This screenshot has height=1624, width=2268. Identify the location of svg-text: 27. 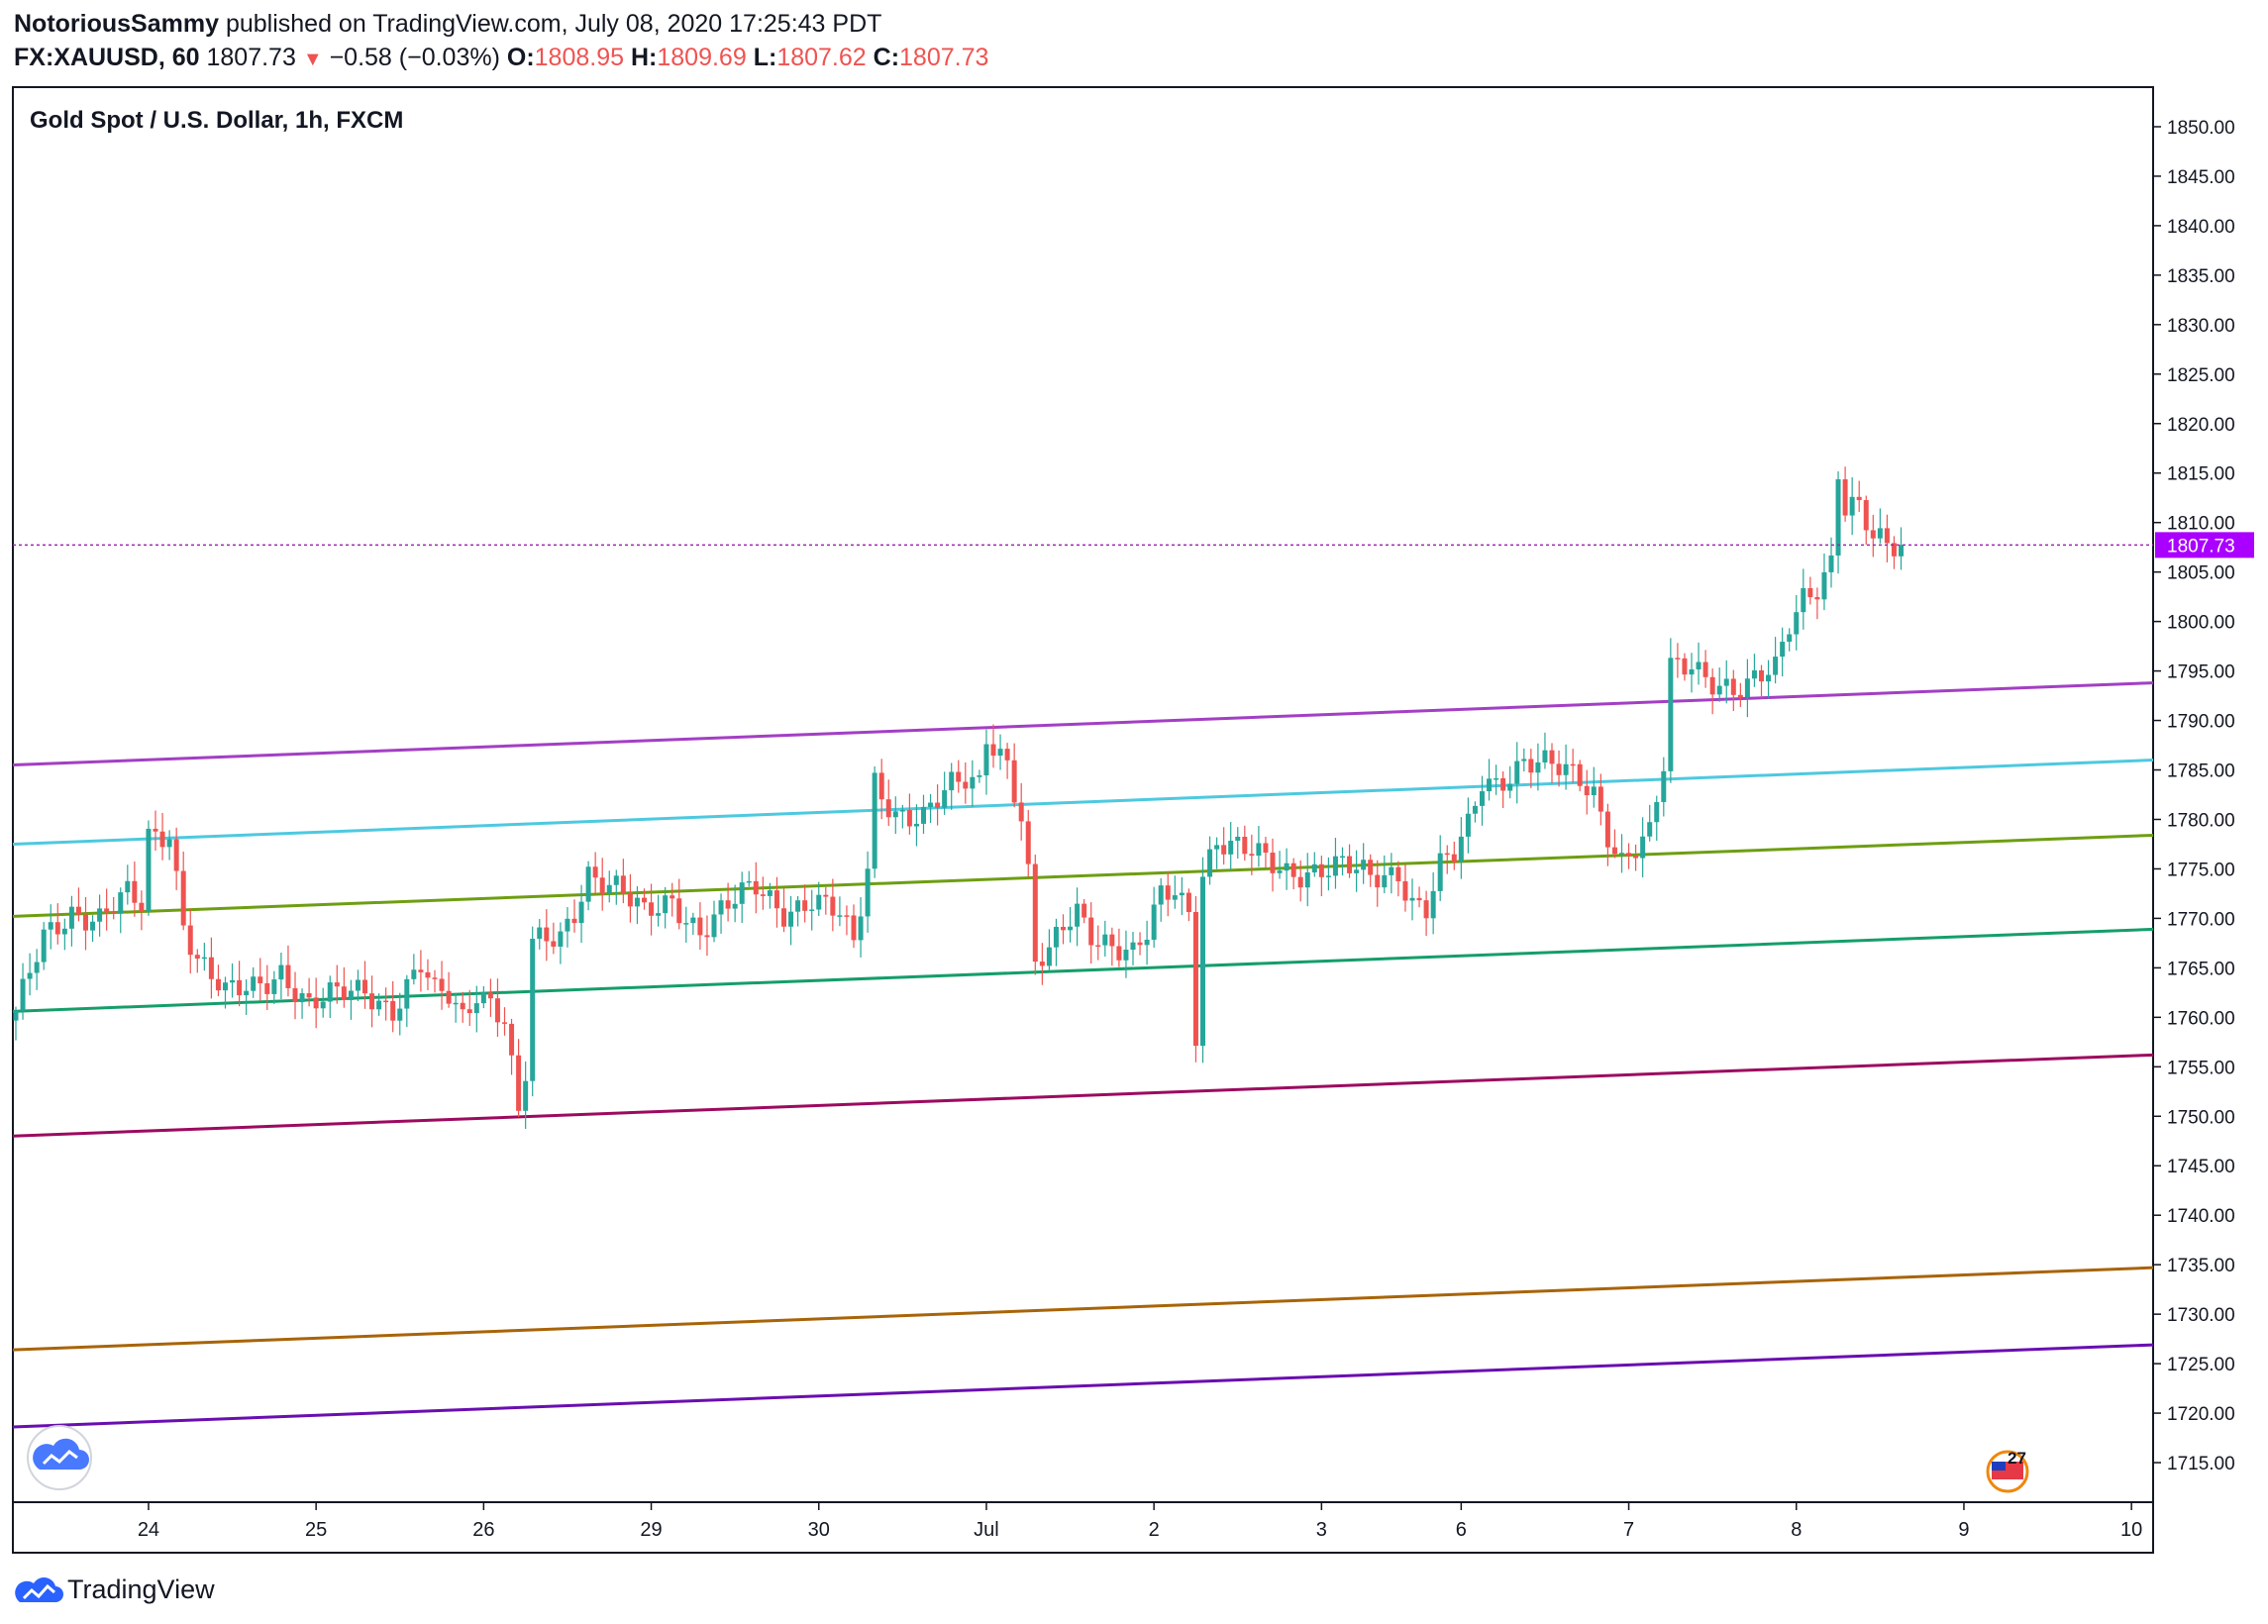
(2017, 1458).